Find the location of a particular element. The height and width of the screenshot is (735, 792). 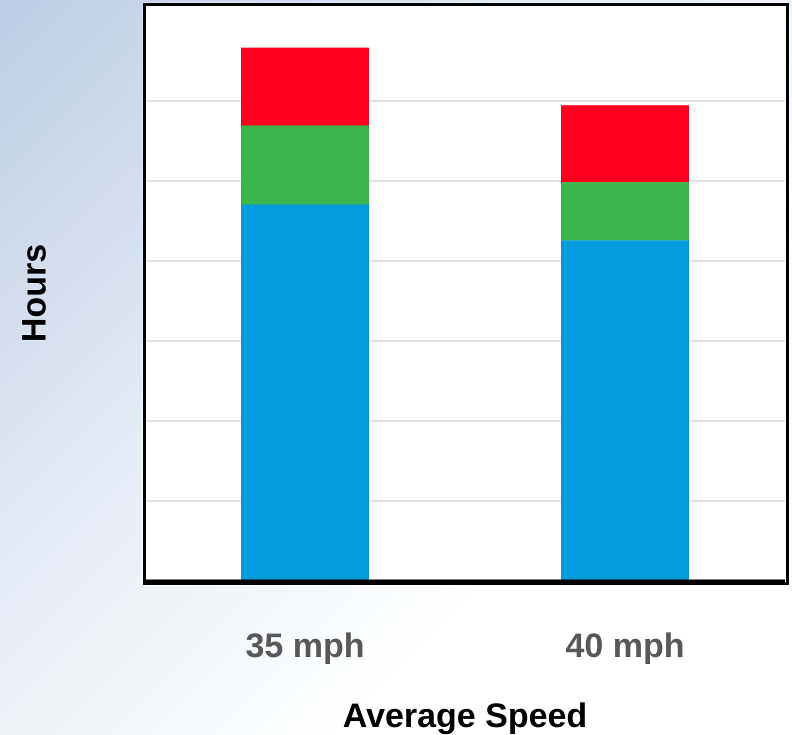

x-axis-title: Average Speed is located at coordinates (465, 716).